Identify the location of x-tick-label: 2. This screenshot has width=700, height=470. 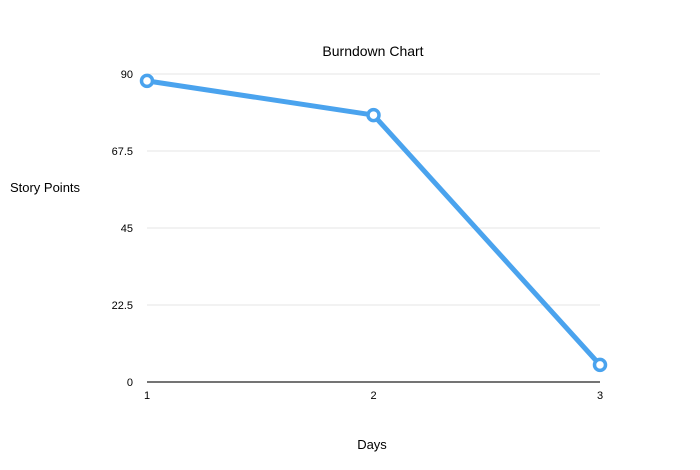
(373, 396).